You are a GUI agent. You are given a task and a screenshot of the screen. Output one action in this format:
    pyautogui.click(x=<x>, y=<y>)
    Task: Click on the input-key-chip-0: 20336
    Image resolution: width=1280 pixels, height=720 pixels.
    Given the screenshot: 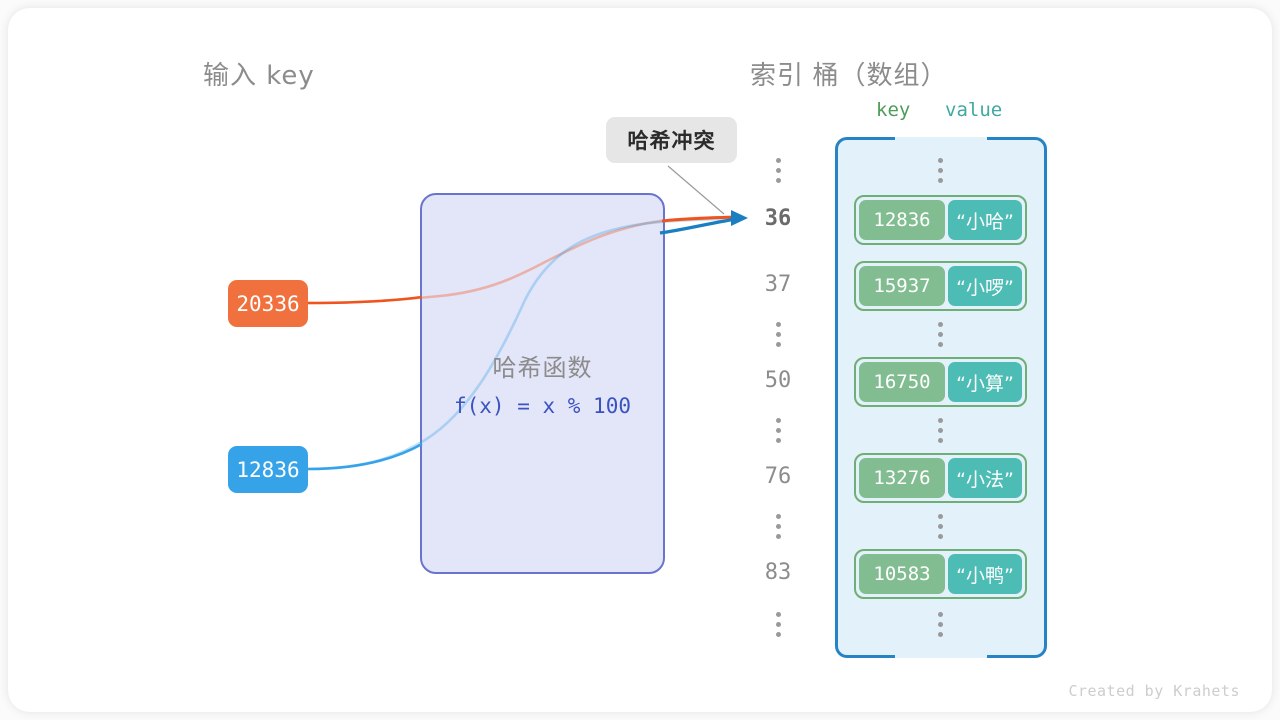 What is the action you would take?
    pyautogui.click(x=268, y=303)
    